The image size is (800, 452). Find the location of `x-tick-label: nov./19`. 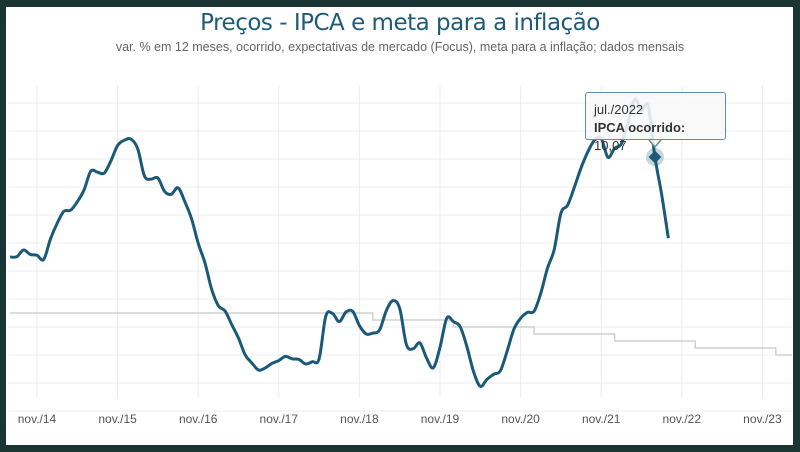

x-tick-label: nov./19 is located at coordinates (440, 419).